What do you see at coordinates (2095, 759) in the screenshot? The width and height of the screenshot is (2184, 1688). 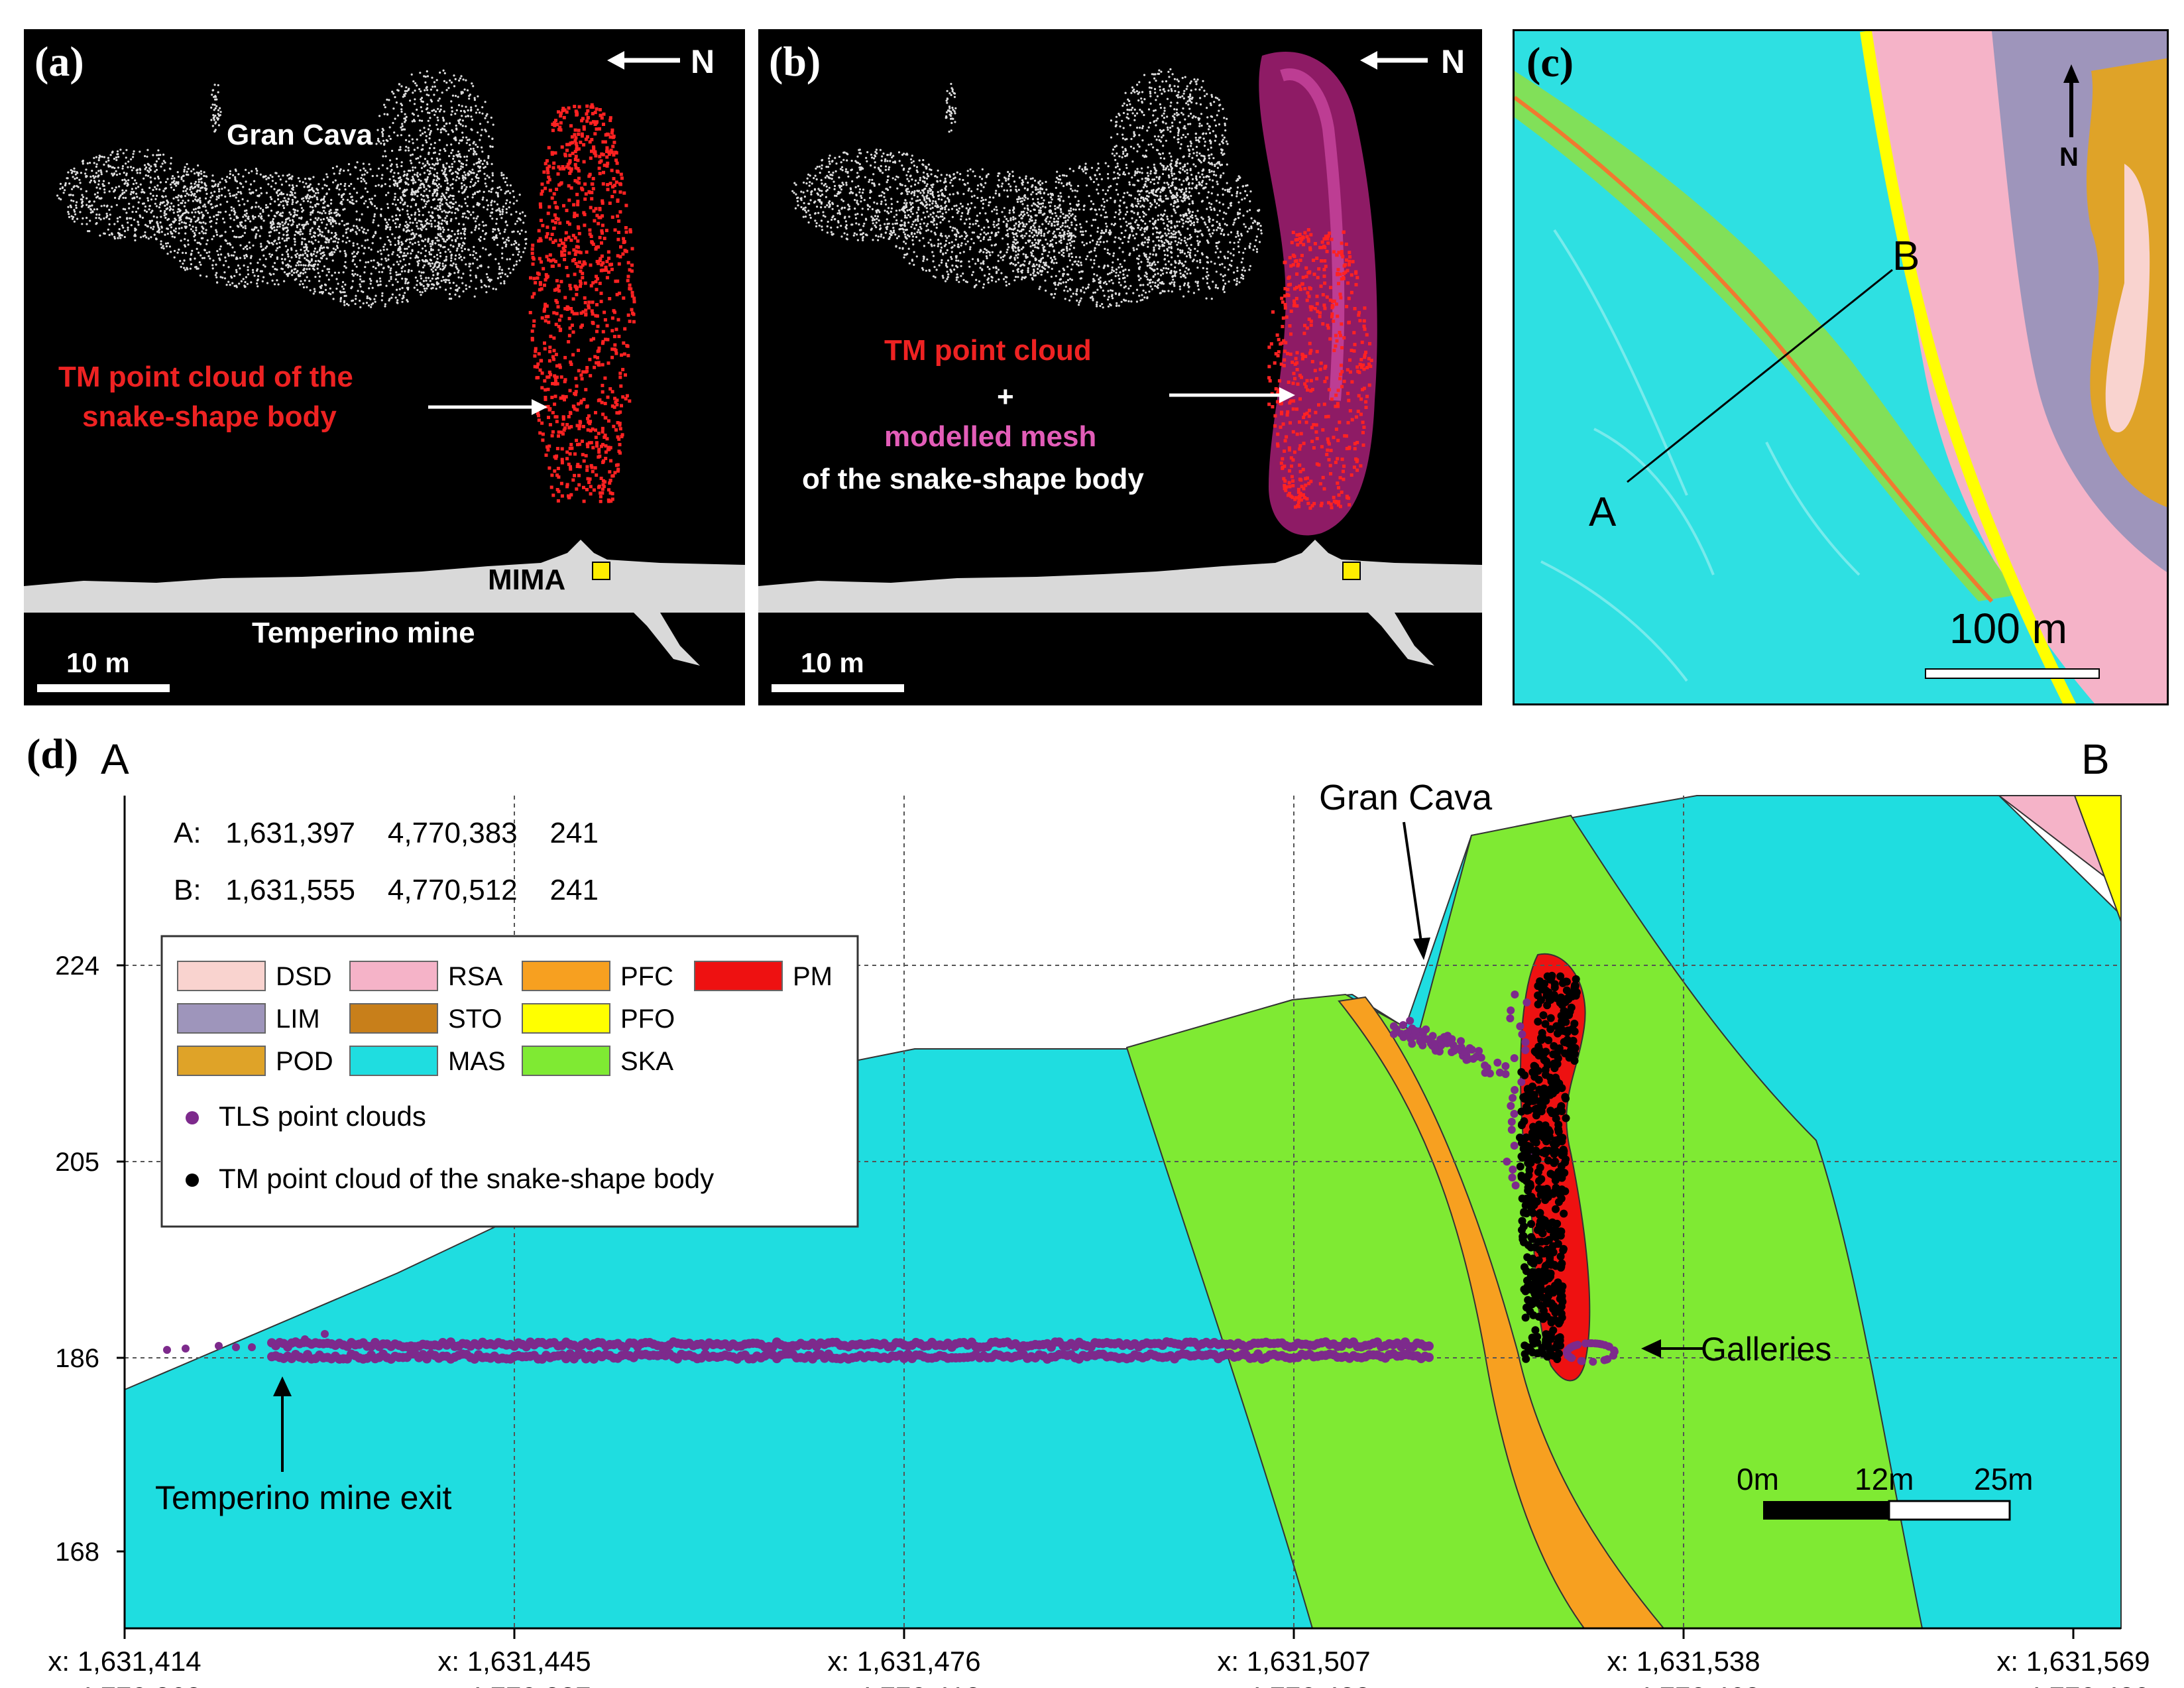 I see `section-end-label: B` at bounding box center [2095, 759].